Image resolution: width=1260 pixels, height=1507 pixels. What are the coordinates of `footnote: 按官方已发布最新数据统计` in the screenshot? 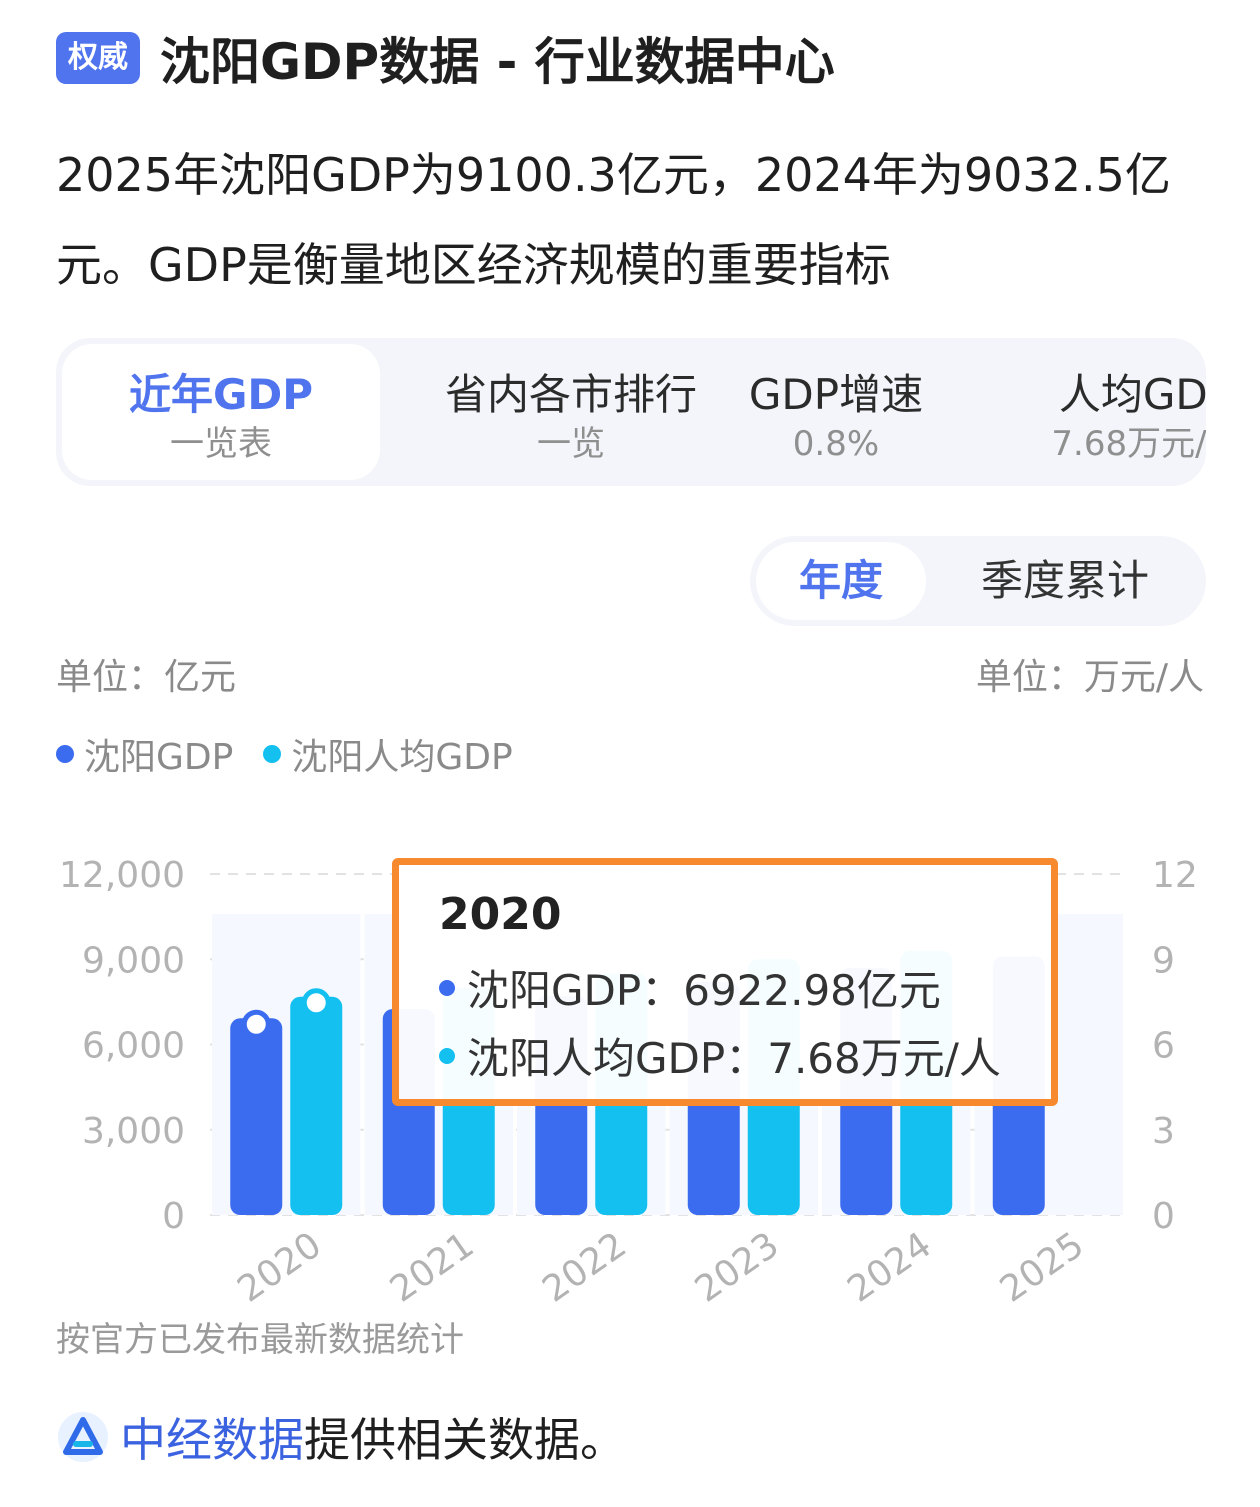 It's located at (260, 1340).